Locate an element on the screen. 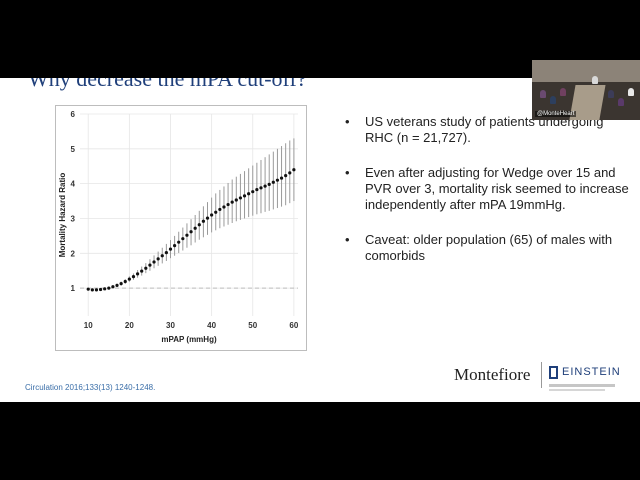  y-tick-label: 5 is located at coordinates (73, 149).